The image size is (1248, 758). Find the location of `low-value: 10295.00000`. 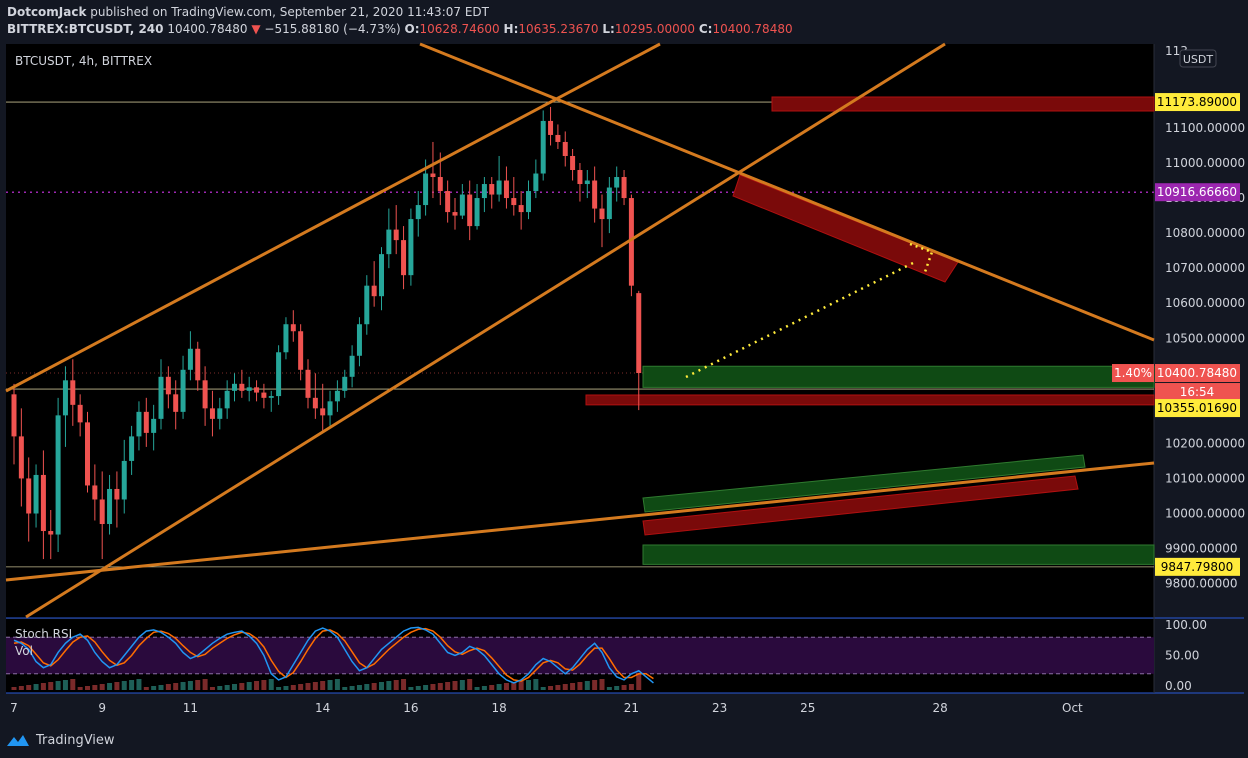

low-value: 10295.00000 is located at coordinates (654, 29).